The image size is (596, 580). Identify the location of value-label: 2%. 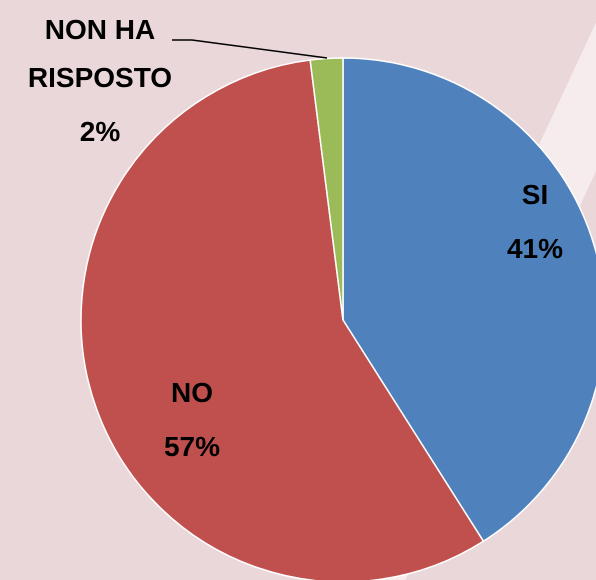
(100, 131).